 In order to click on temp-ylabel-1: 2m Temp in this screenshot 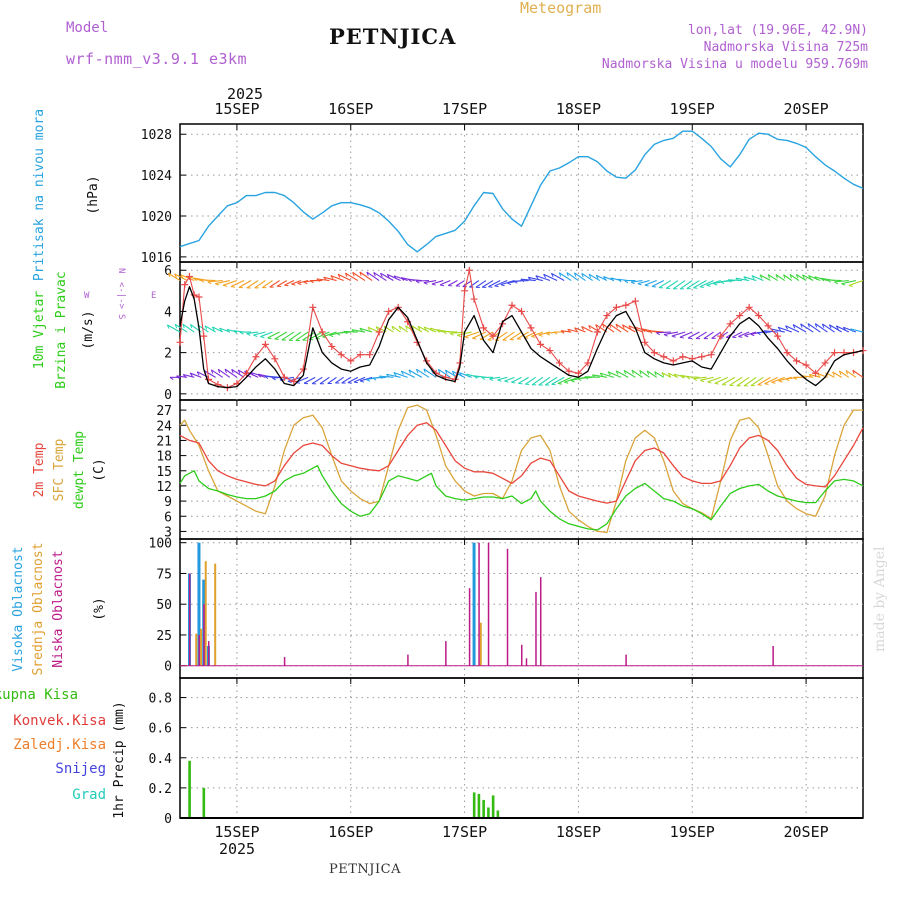, I will do `click(39, 469)`.